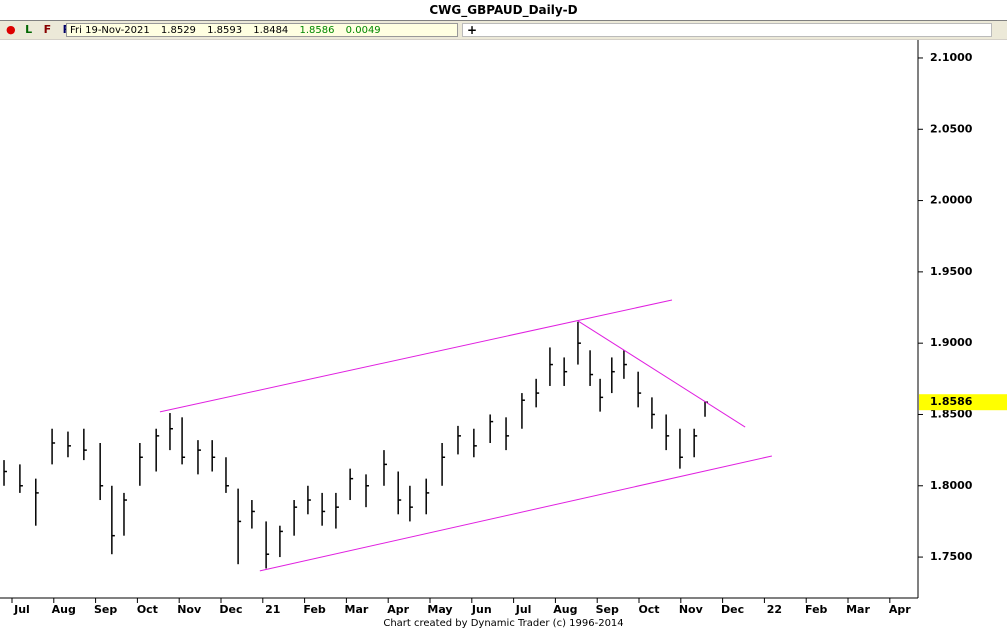 The width and height of the screenshot is (1007, 632). I want to click on x-tick-label: Jun, so click(481, 609).